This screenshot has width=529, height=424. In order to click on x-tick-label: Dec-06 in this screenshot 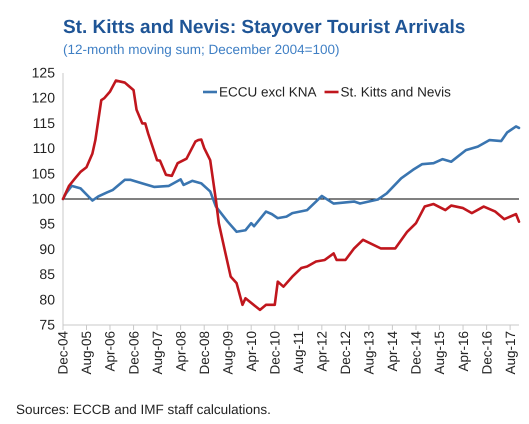, I will do `click(134, 353)`.